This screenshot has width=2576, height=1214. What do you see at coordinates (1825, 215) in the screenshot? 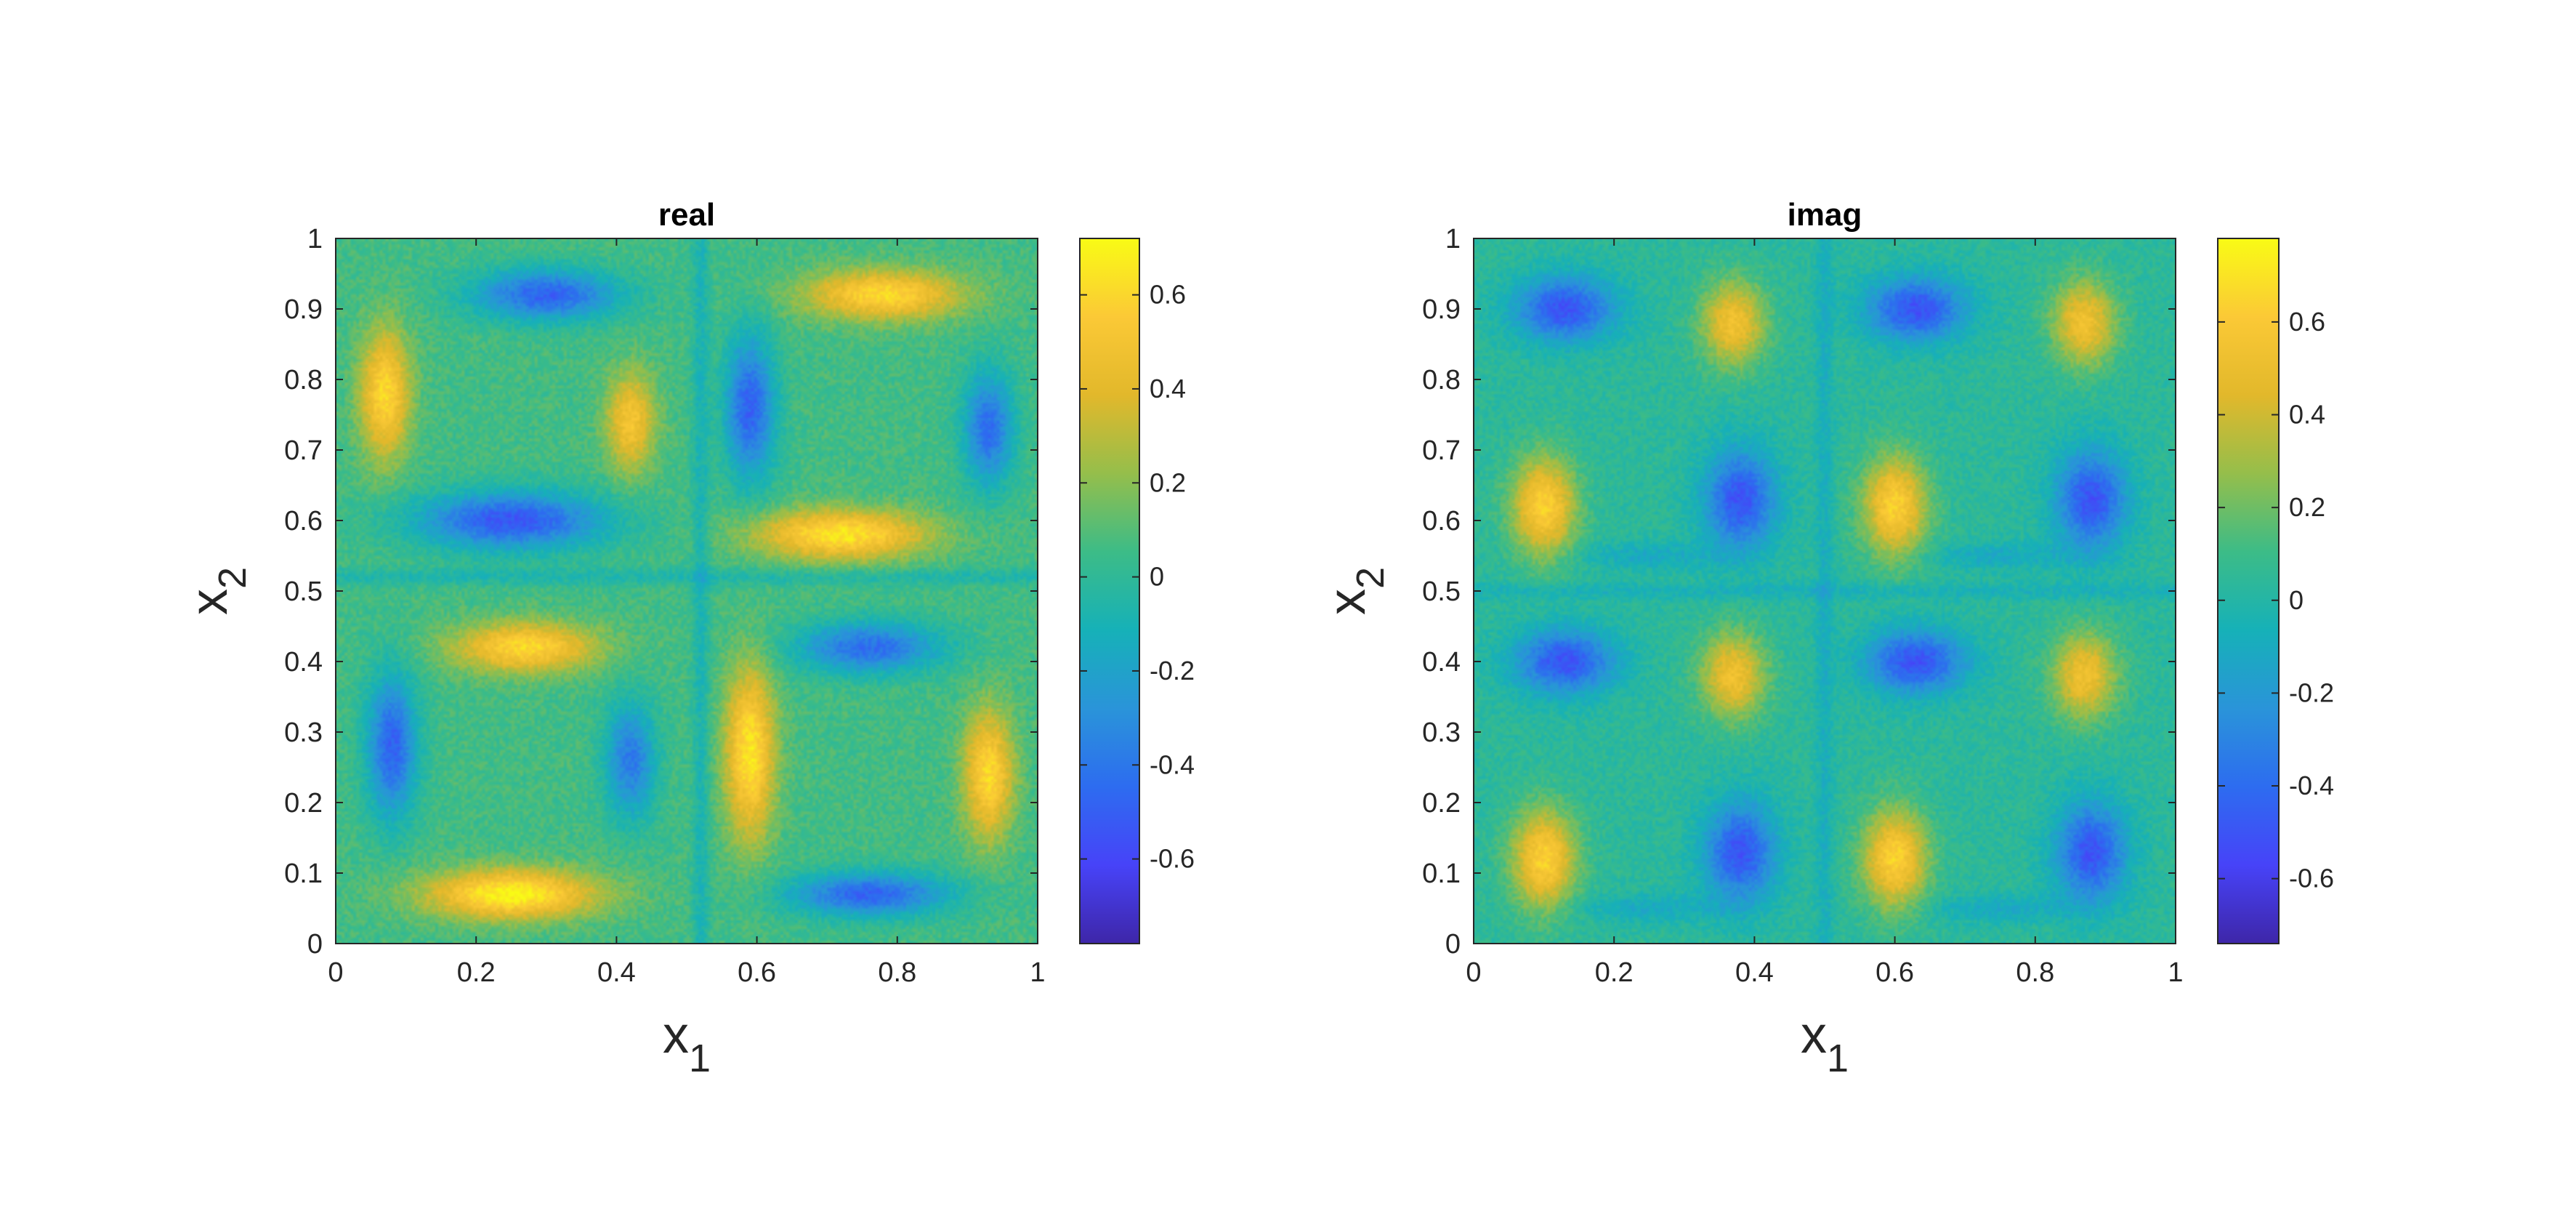
I see `chart-title: imag` at bounding box center [1825, 215].